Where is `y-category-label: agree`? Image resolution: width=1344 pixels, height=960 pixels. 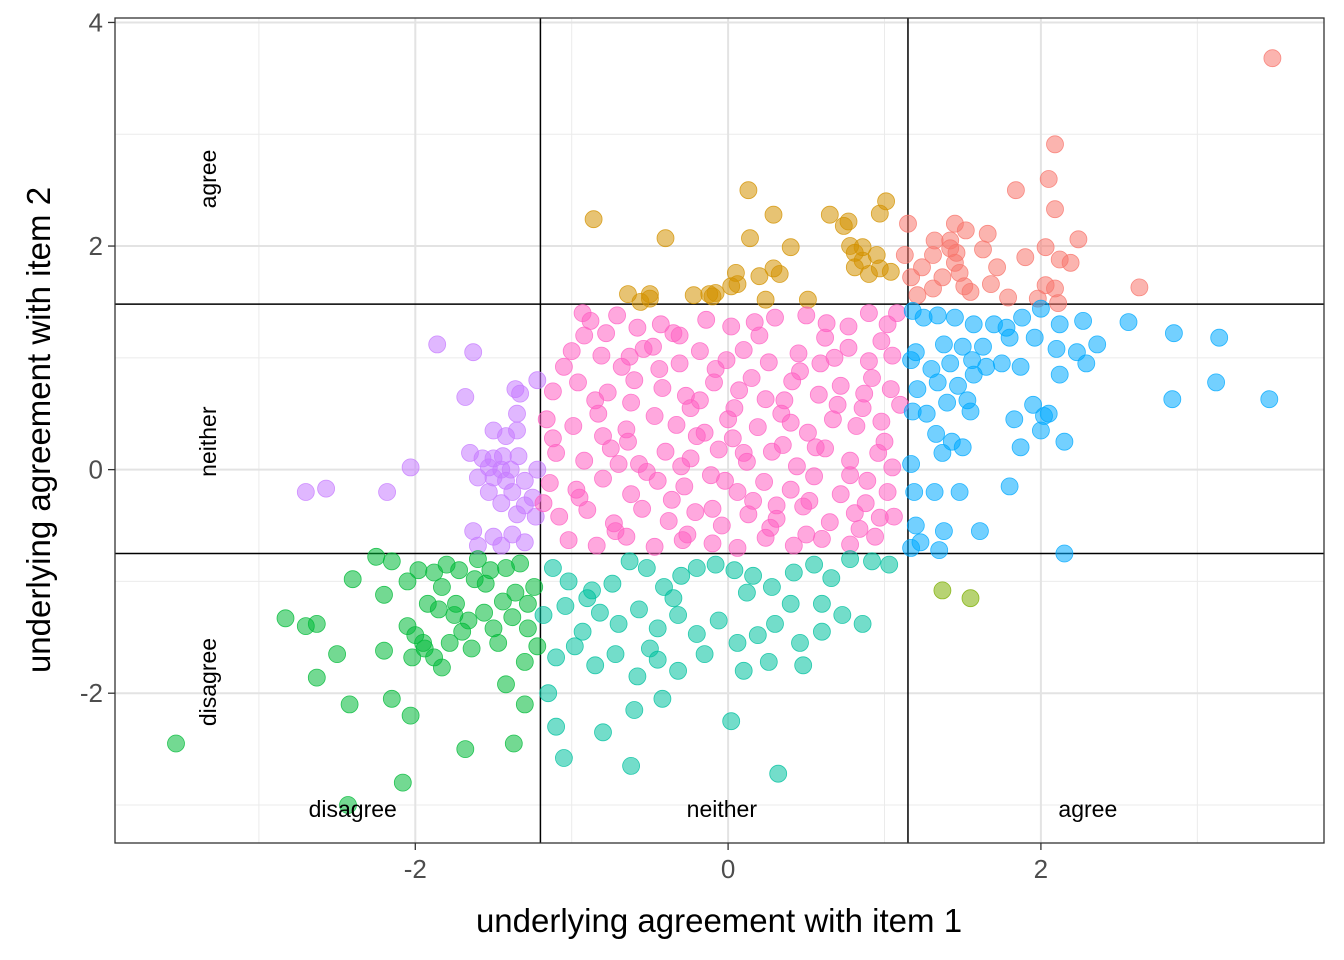
y-category-label: agree is located at coordinates (208, 179).